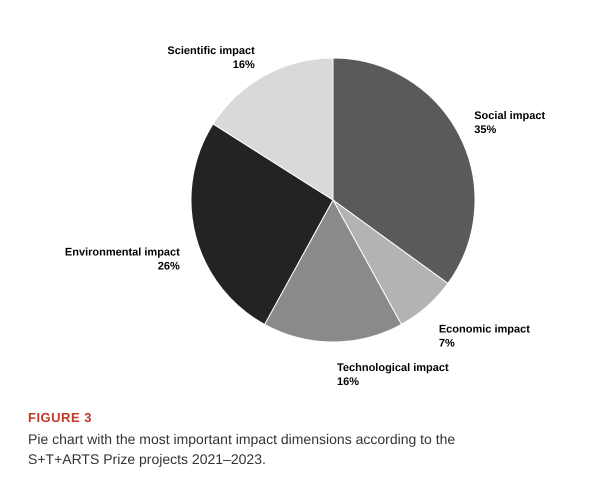 The height and width of the screenshot is (479, 614). Describe the element at coordinates (122, 252) in the screenshot. I see `slice-label: Environmental impact` at that location.